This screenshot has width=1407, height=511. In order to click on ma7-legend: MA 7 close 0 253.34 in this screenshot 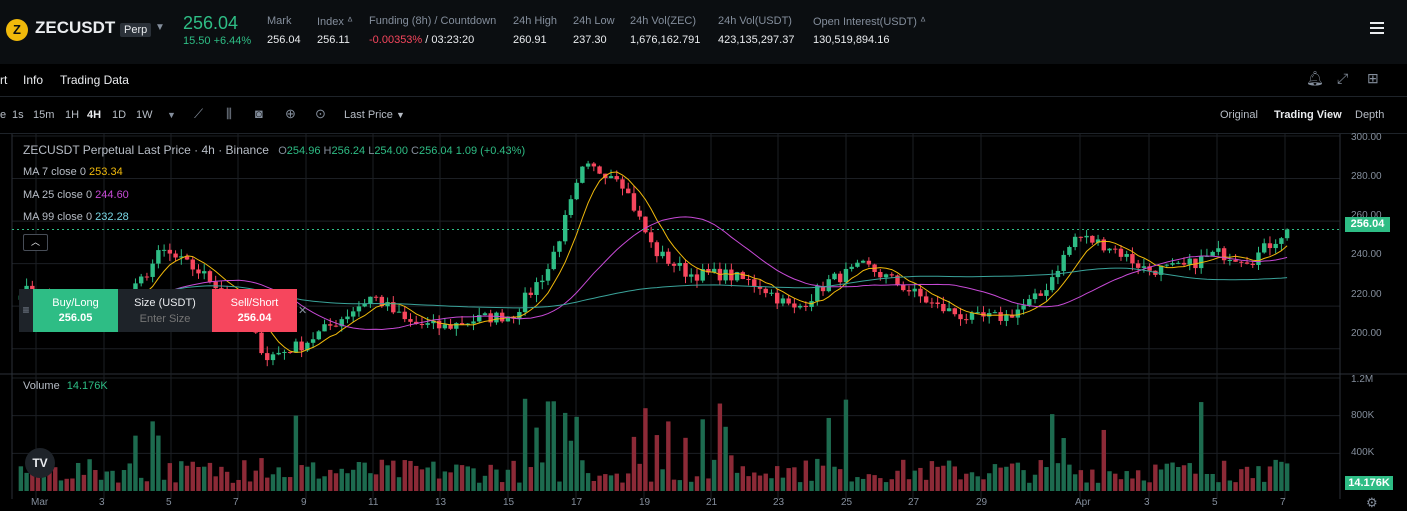, I will do `click(73, 172)`.